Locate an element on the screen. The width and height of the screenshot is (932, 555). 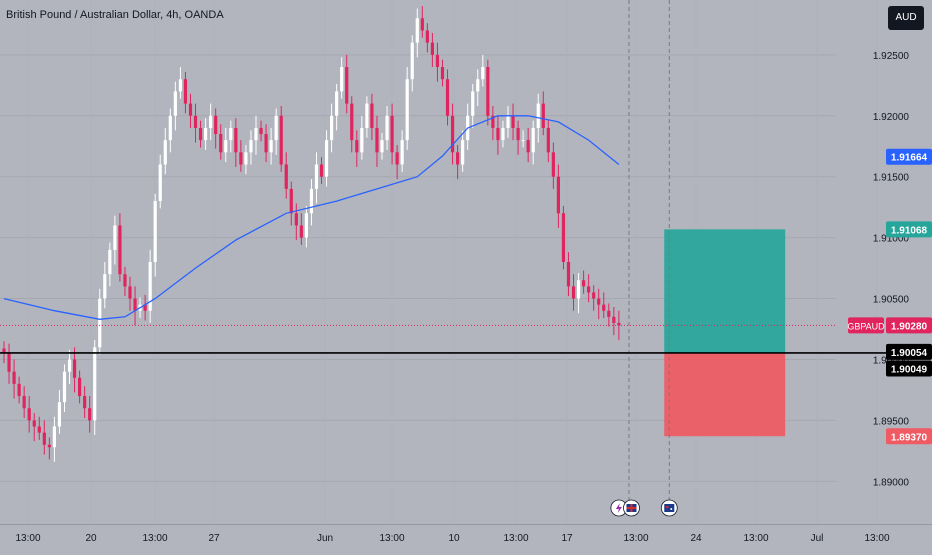
last-price-label: 1.90280 is located at coordinates (909, 326).